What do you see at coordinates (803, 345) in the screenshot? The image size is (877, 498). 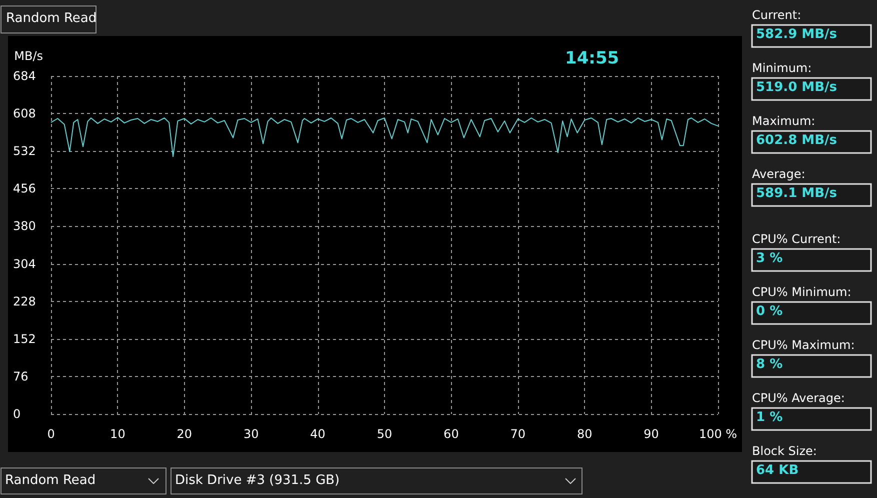 I see `text: CPU% Maximum:` at bounding box center [803, 345].